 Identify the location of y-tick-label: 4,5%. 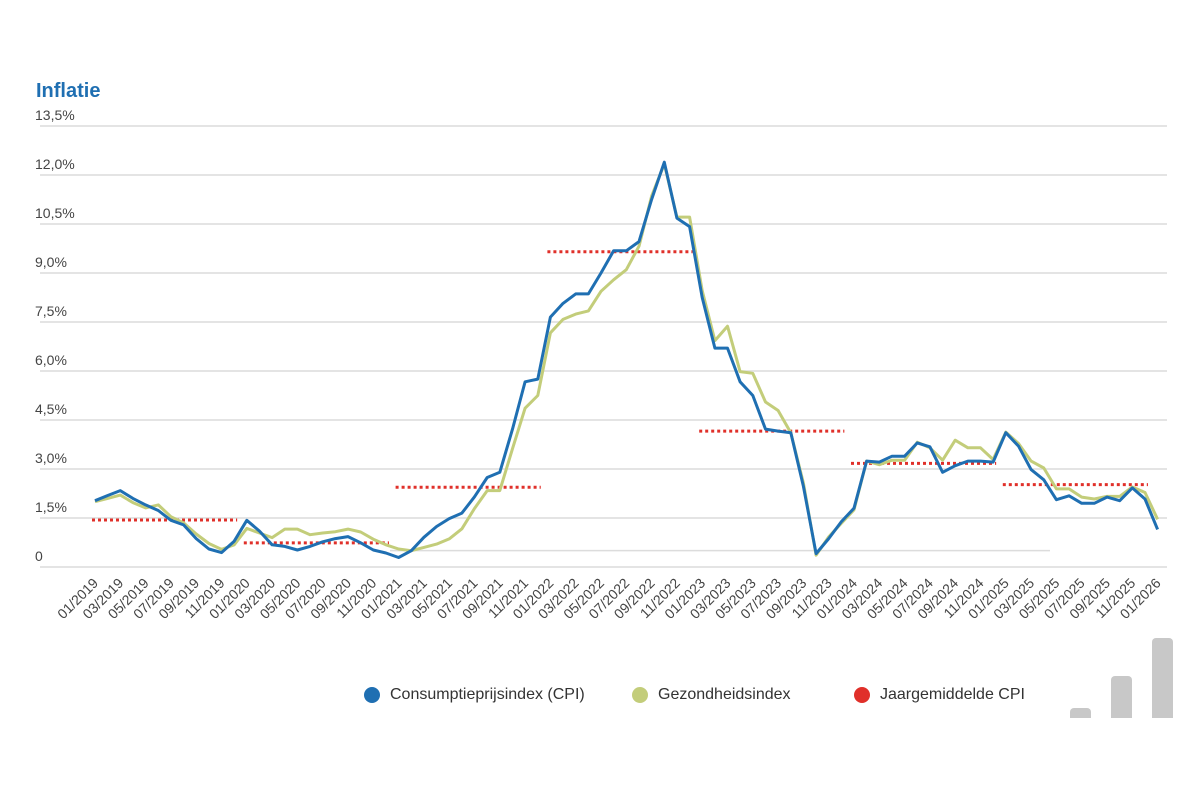
(51, 409).